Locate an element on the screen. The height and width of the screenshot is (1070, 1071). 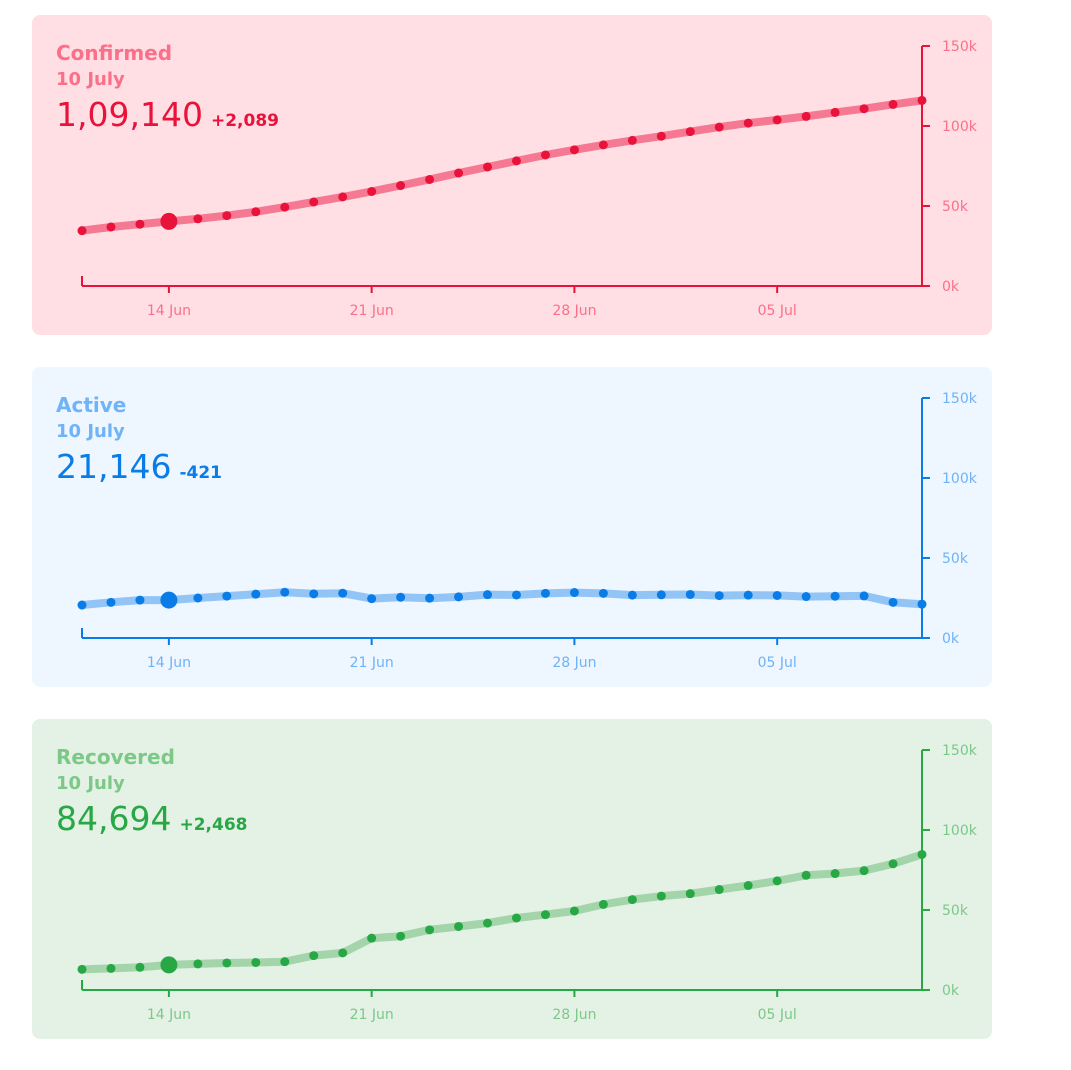
recovered-label-block: Recovered 10 July 84,694 +2,468 is located at coordinates (152, 791).